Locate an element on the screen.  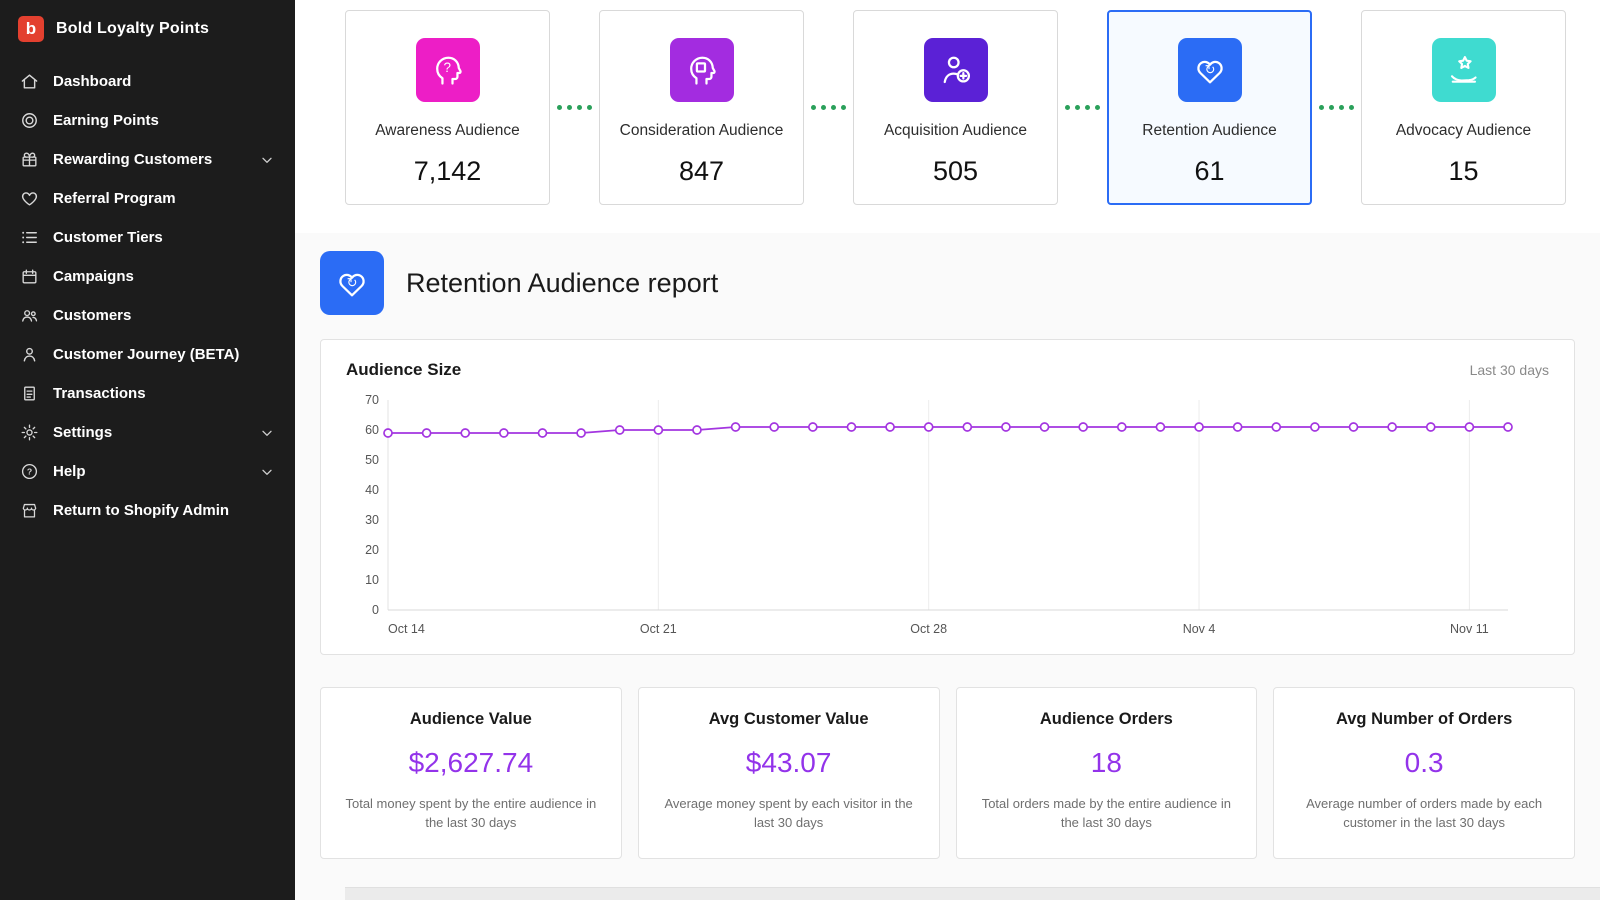
funnel-card-consideration: Consideration Audience 847 is located at coordinates (701, 107).